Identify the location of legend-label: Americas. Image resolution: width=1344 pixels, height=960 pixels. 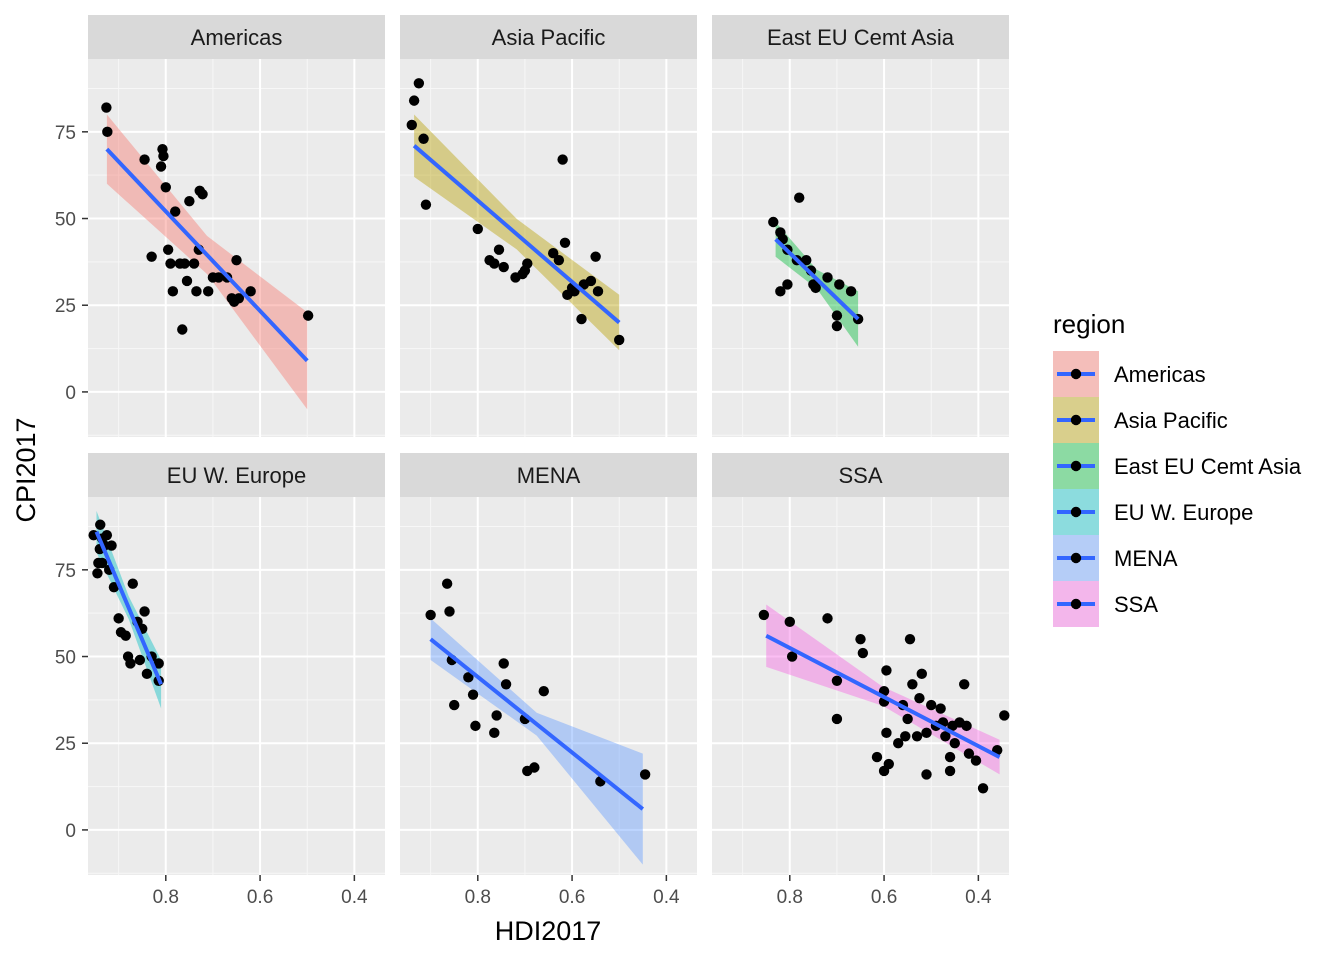
(1160, 374).